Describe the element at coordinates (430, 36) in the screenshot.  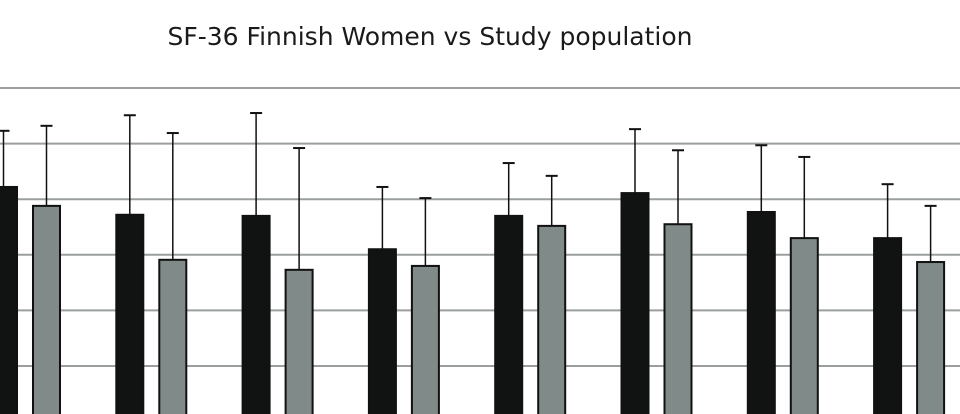
I see `chart-title: SF-36 Finnish Women vs Study population` at that location.